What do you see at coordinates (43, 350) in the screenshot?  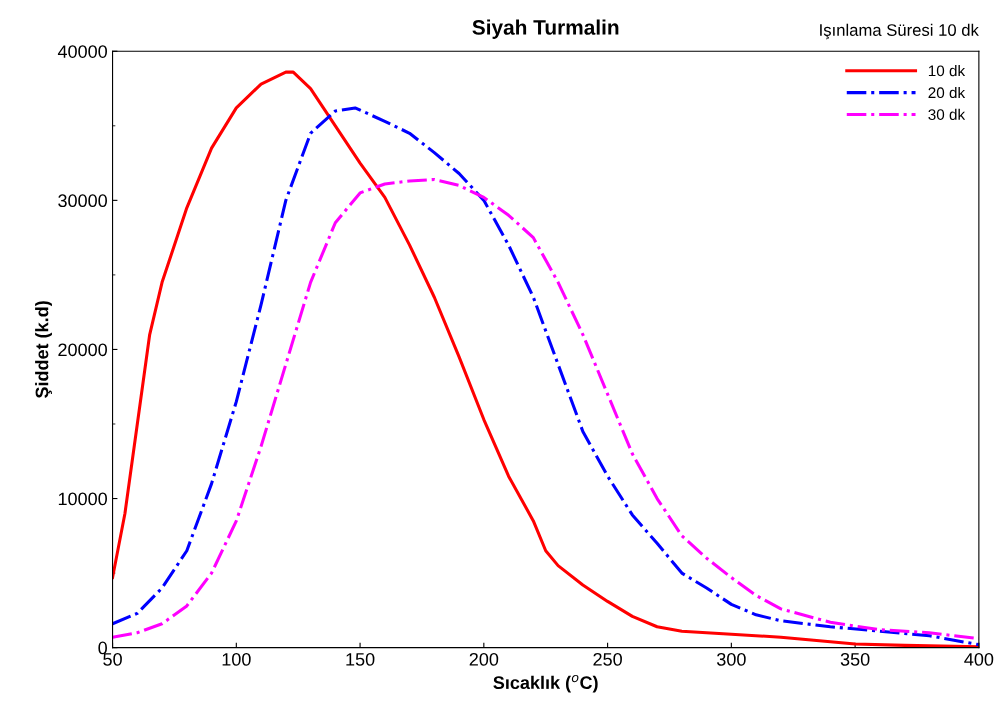 I see `y-axis-title: Şiddet (k.d)` at bounding box center [43, 350].